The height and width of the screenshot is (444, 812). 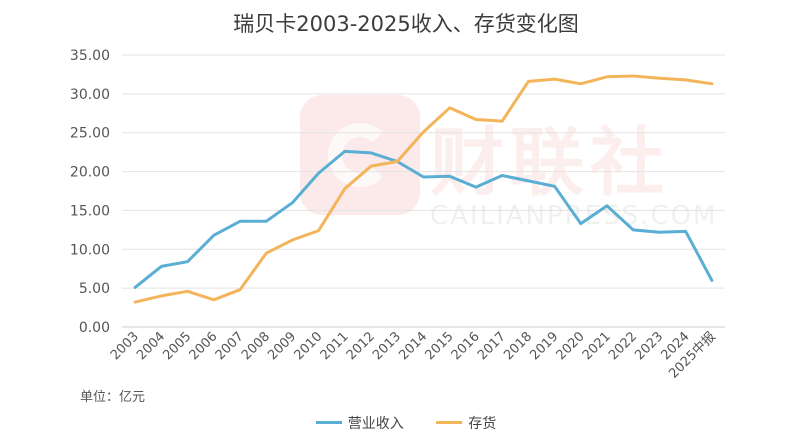 I want to click on x-tick-label: 2003, so click(x=125, y=346).